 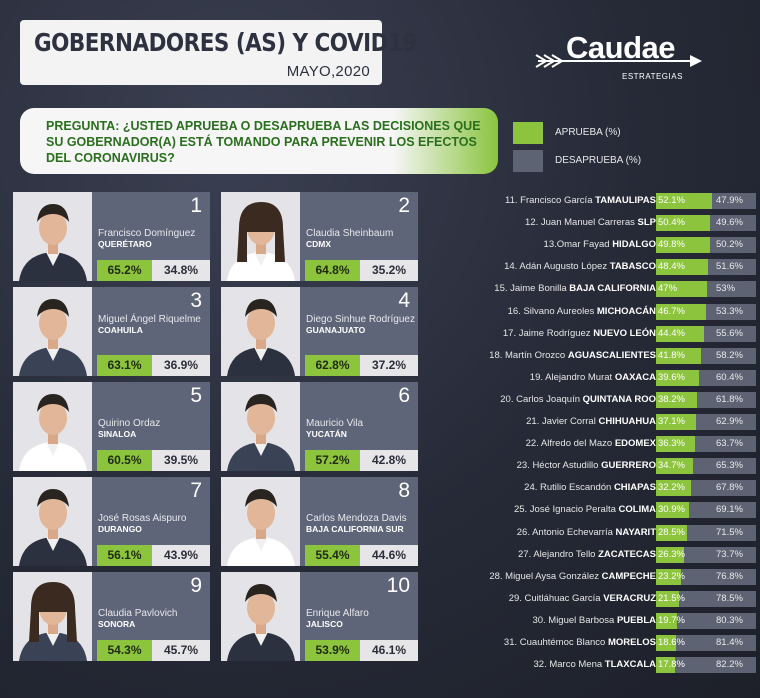 I want to click on governor-rank: 4, so click(x=404, y=300).